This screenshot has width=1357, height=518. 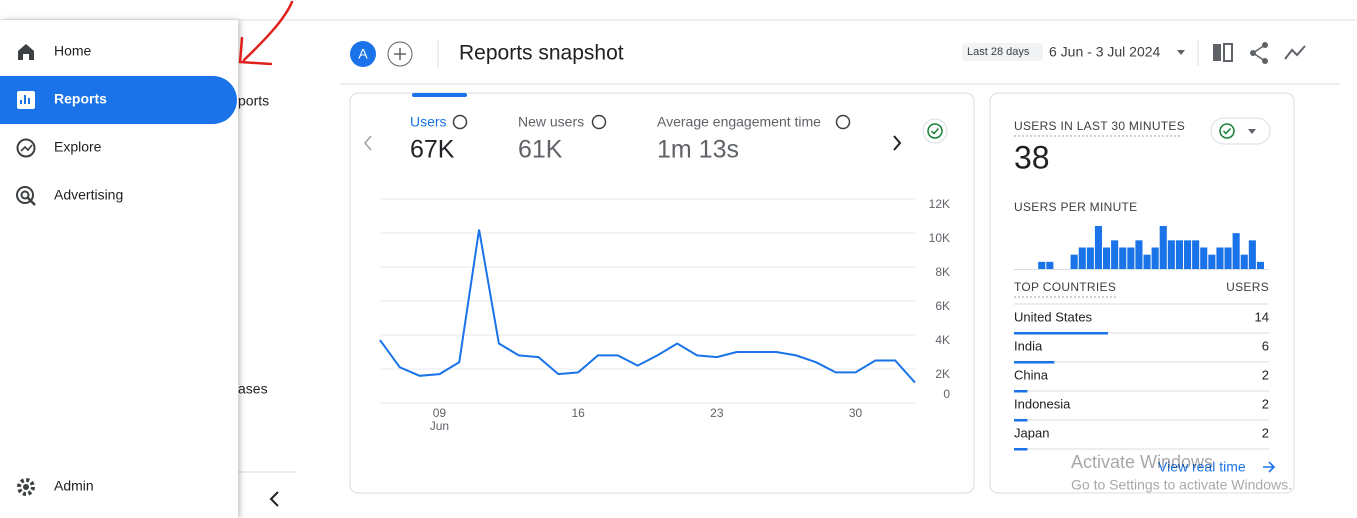 What do you see at coordinates (253, 389) in the screenshot?
I see `drawer-text: ases` at bounding box center [253, 389].